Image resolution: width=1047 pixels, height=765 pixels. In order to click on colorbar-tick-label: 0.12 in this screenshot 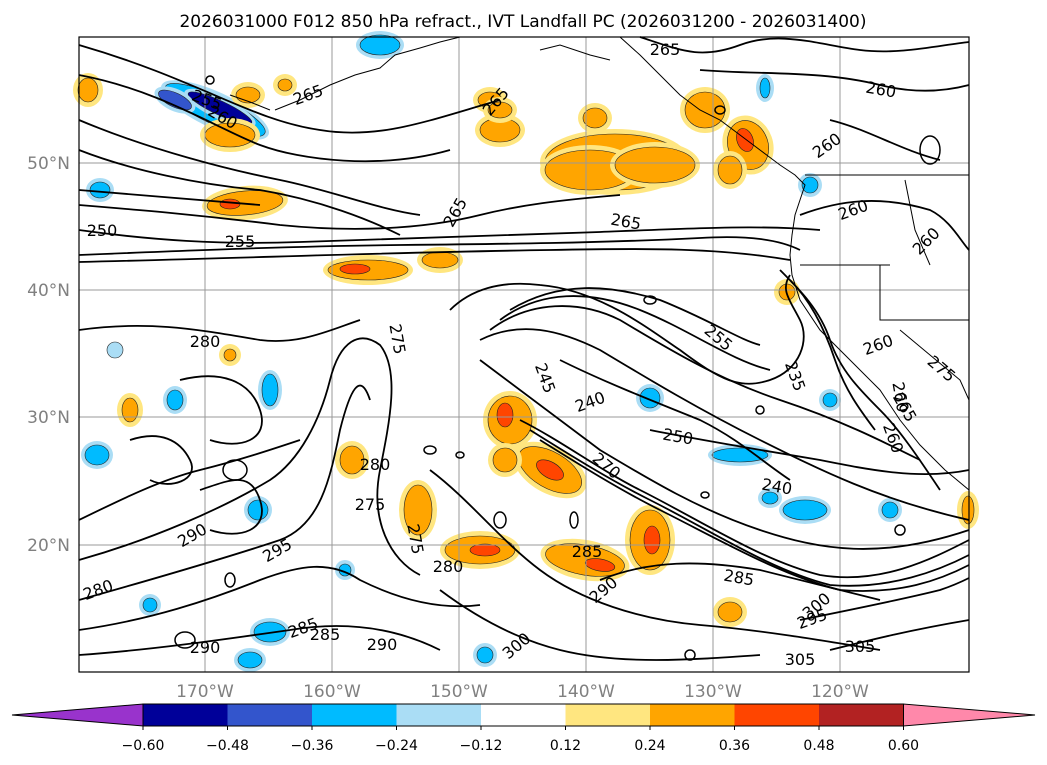, I will do `click(565, 746)`.